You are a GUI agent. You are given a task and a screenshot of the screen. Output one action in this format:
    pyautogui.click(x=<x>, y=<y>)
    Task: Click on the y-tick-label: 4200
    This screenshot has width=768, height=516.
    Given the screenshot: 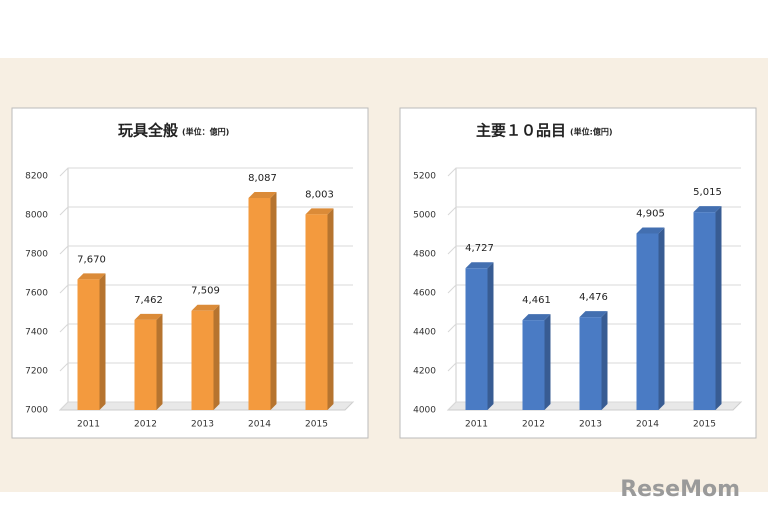 What is the action you would take?
    pyautogui.click(x=424, y=372)
    